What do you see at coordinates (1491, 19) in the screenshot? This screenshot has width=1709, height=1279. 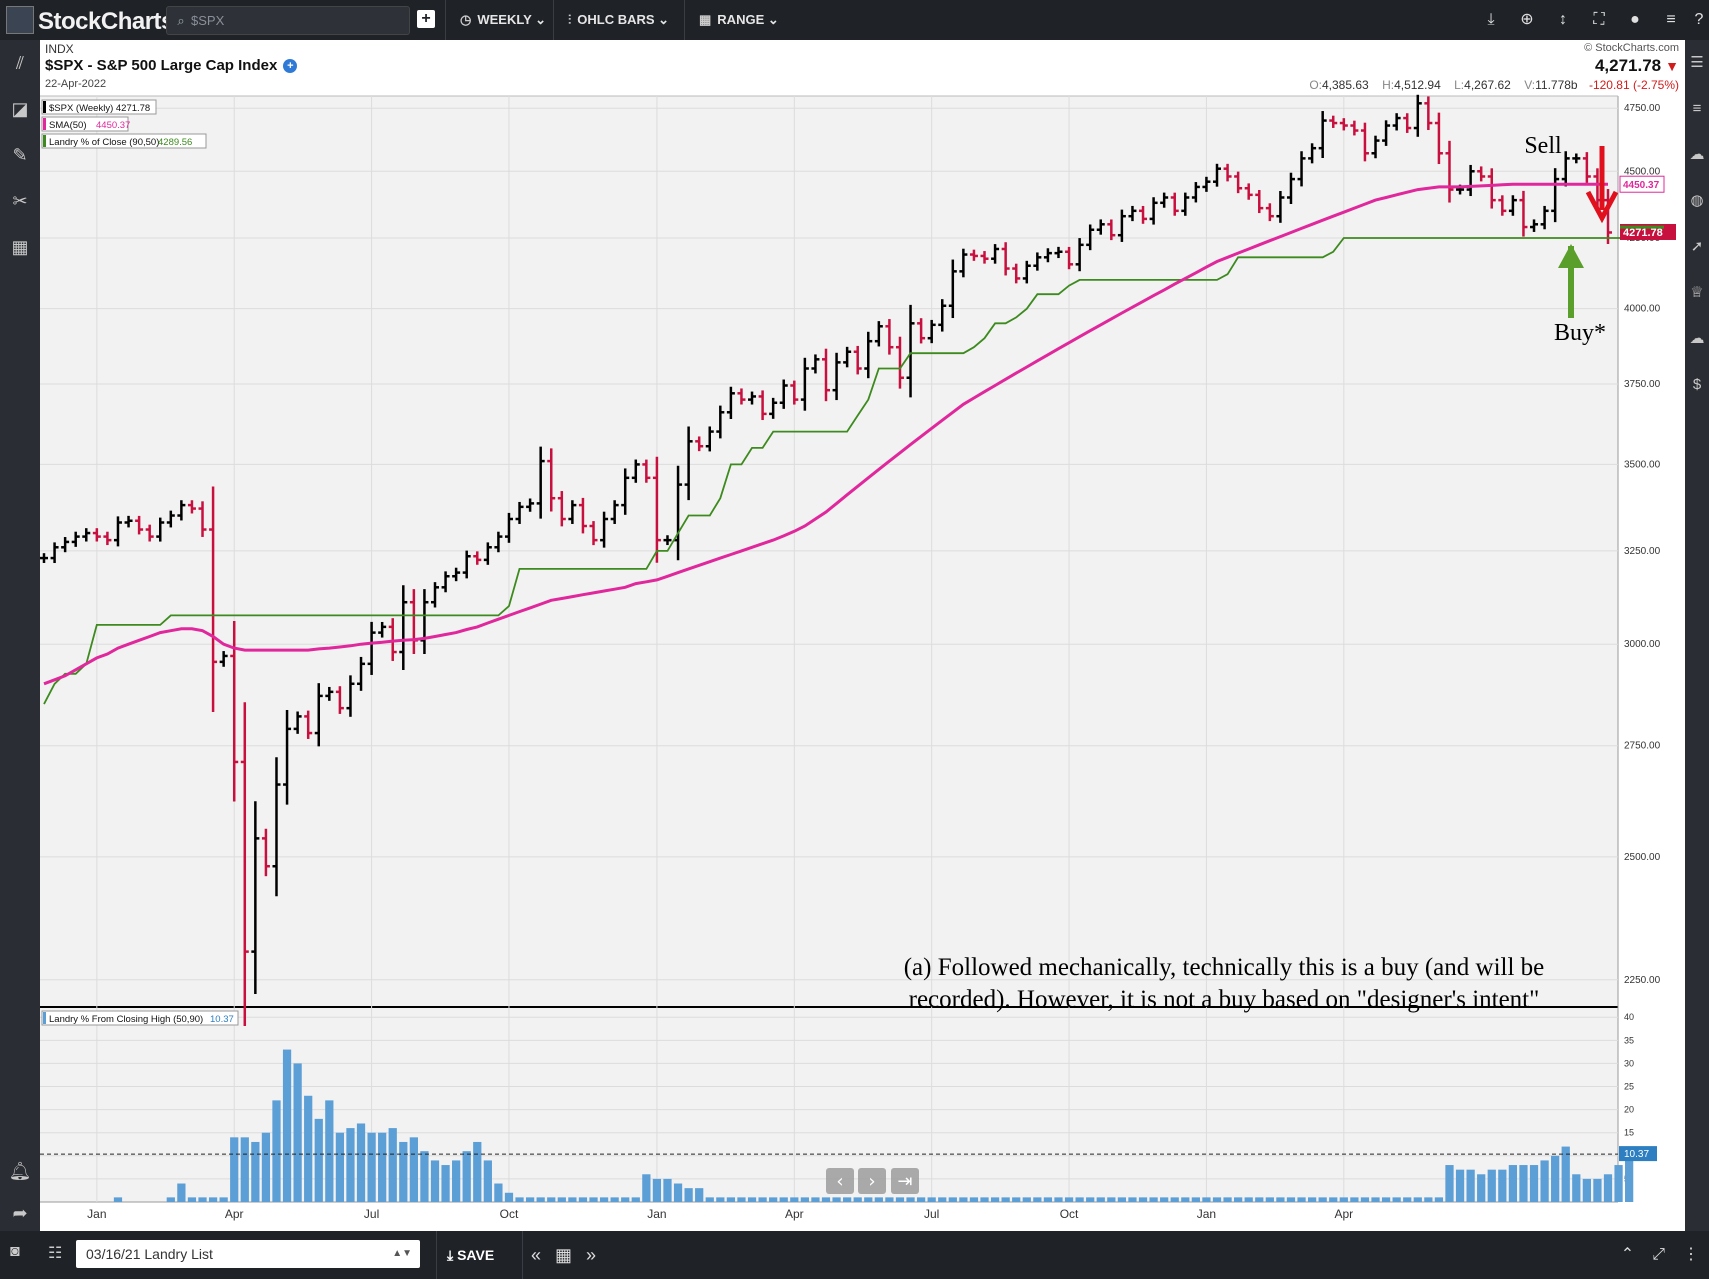 I see `download-icon: ⤓` at bounding box center [1491, 19].